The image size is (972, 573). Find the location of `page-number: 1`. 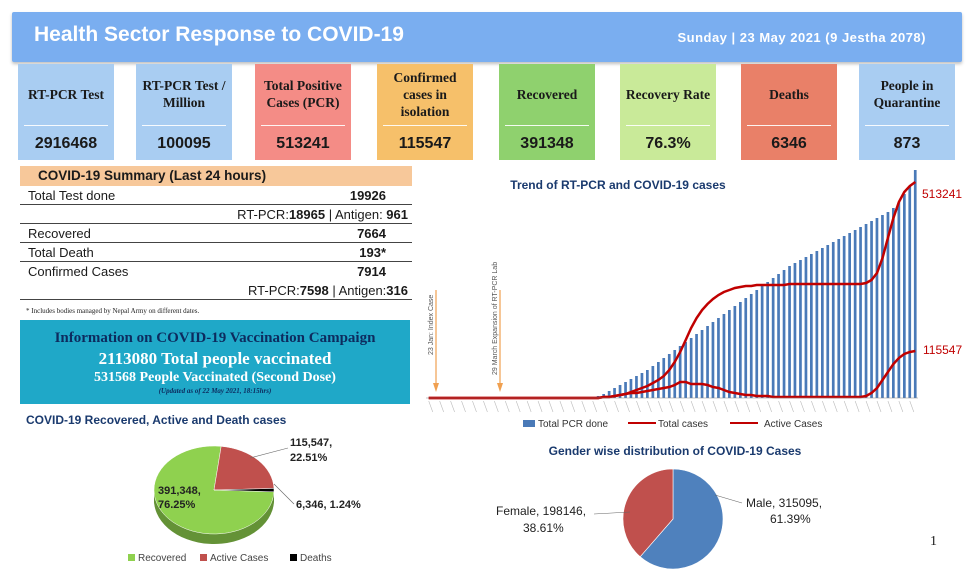

page-number: 1 is located at coordinates (933, 541).